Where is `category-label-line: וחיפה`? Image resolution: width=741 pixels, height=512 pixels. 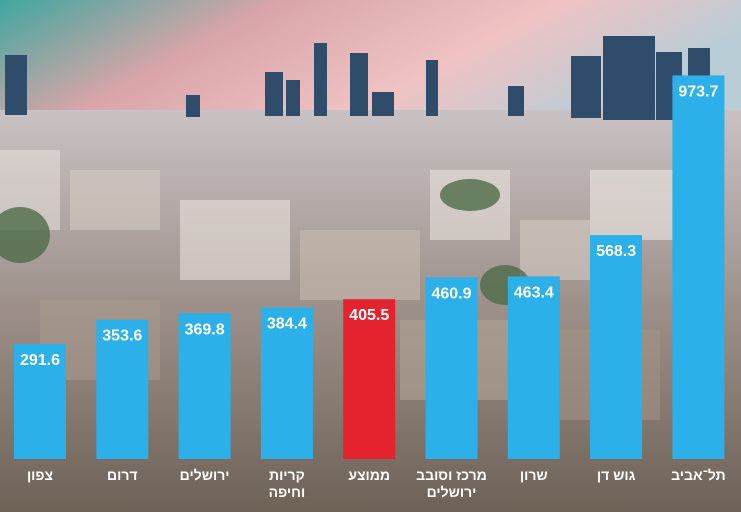
category-label-line: וחיפה is located at coordinates (287, 492).